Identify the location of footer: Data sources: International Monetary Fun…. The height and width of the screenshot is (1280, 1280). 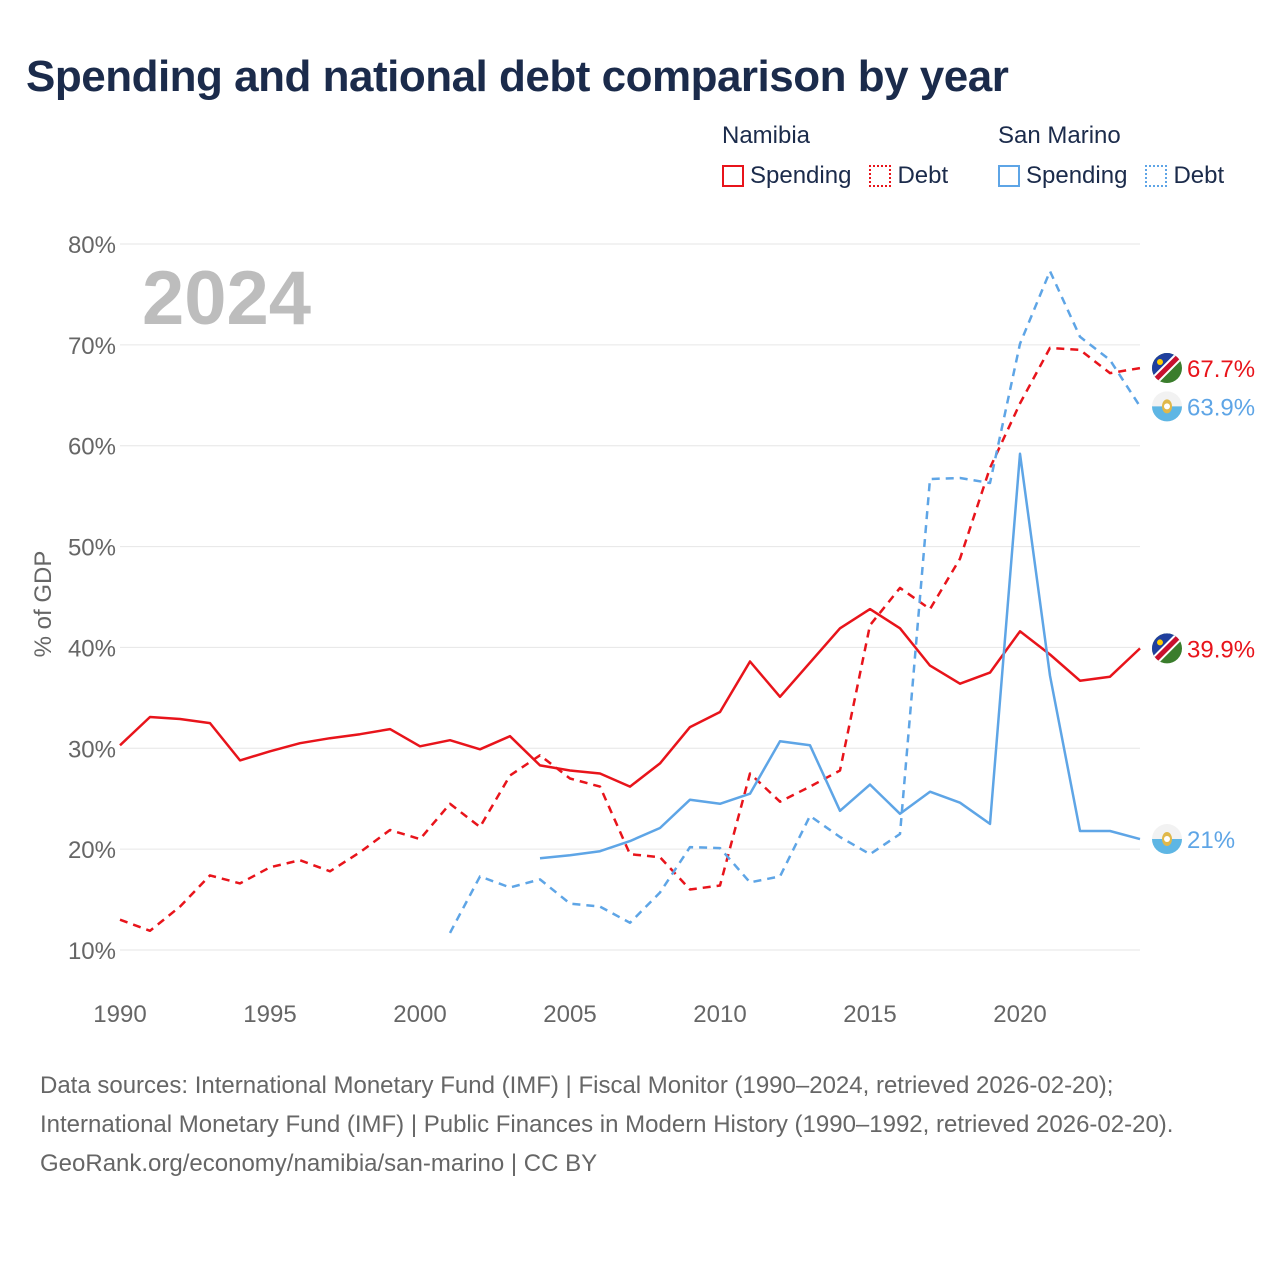
(645, 1124).